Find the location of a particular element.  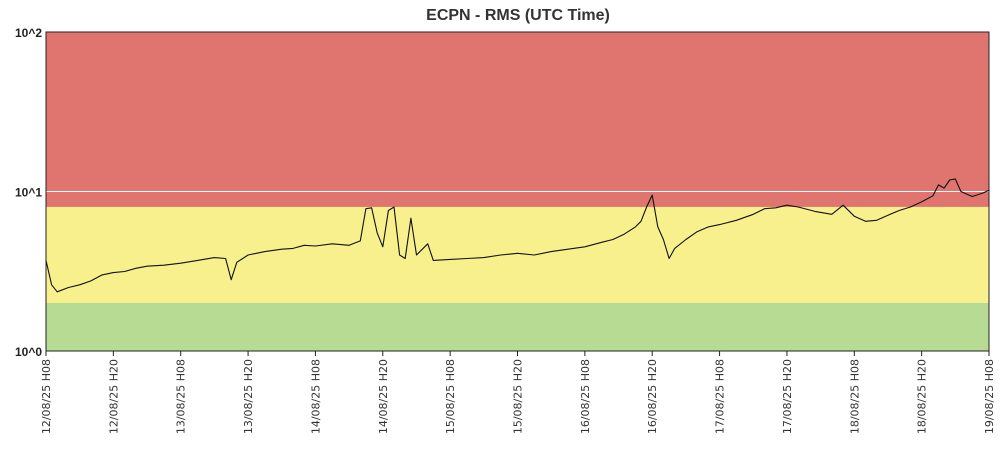

x-tick-label: 15/08/25 H08 is located at coordinates (450, 396).